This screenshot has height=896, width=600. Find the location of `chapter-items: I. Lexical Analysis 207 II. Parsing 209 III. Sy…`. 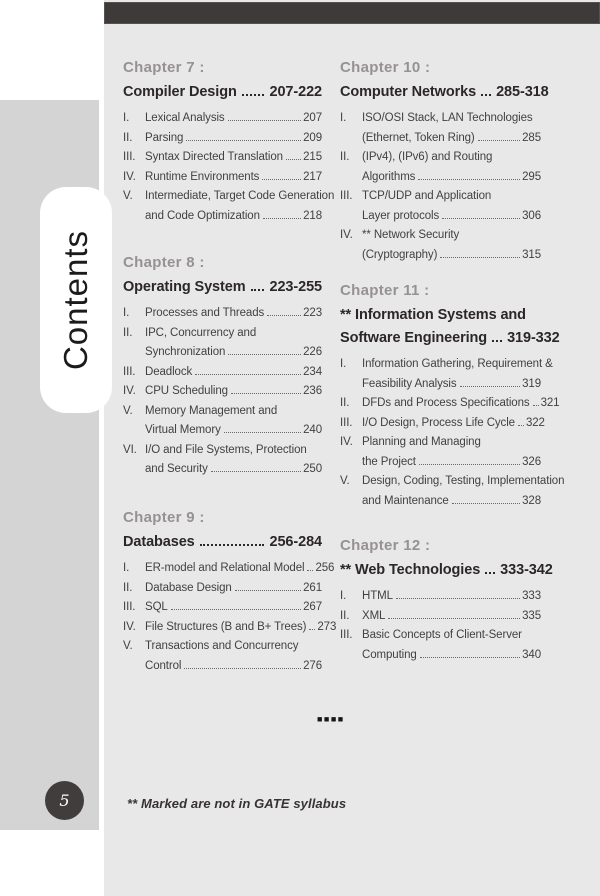

chapter-items: I. Lexical Analysis 207 II. Parsing 209 III. Sy… is located at coordinates (228, 167).